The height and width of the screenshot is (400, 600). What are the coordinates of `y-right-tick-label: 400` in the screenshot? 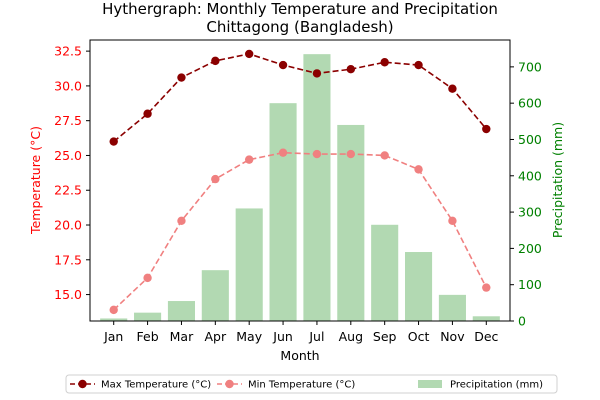 It's located at (530, 175).